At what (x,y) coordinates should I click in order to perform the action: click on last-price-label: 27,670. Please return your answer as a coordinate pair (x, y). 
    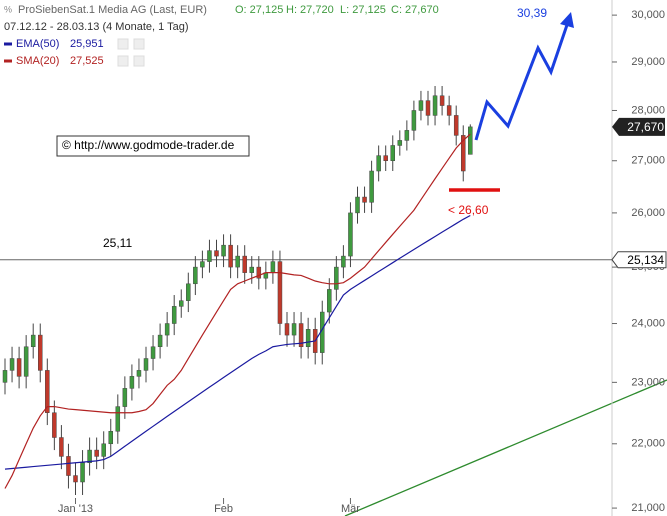
    Looking at the image, I should click on (645, 127).